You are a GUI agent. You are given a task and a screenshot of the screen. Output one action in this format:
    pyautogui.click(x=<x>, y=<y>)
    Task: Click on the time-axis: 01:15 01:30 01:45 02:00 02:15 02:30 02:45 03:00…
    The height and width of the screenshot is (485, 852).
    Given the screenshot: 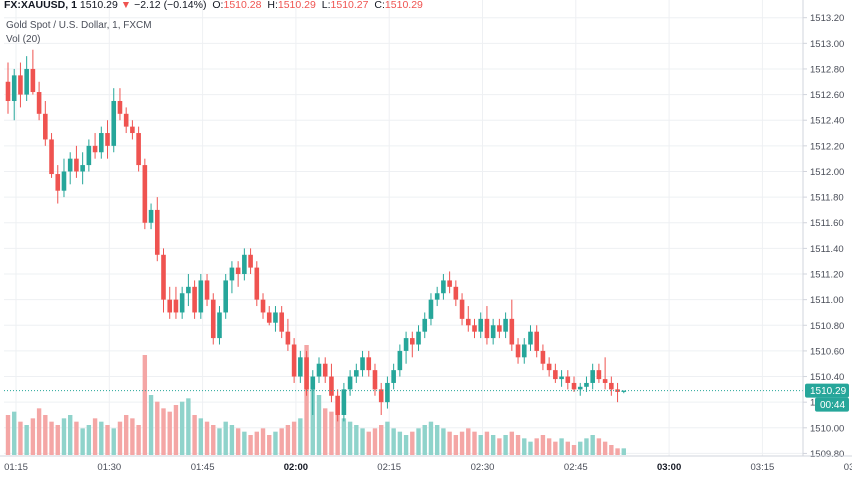 What is the action you would take?
    pyautogui.click(x=426, y=464)
    